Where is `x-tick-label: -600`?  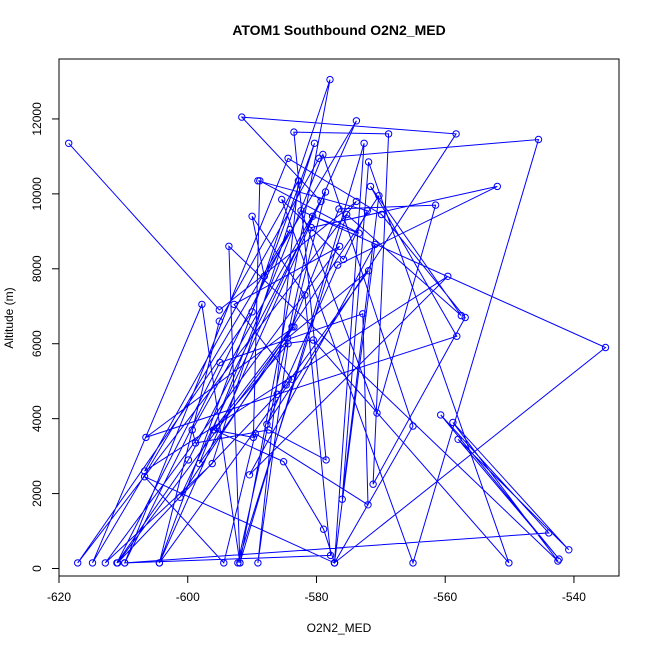
x-tick-label: -600 is located at coordinates (188, 597).